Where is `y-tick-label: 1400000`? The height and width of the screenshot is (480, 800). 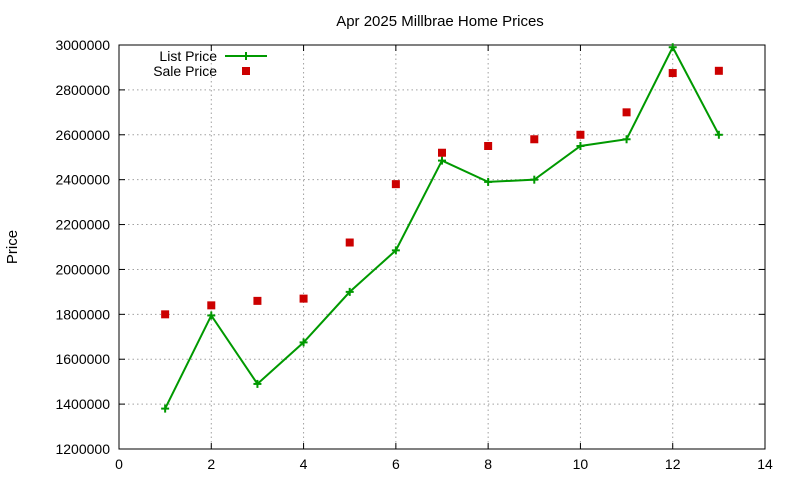 y-tick-label: 1400000 is located at coordinates (82, 404).